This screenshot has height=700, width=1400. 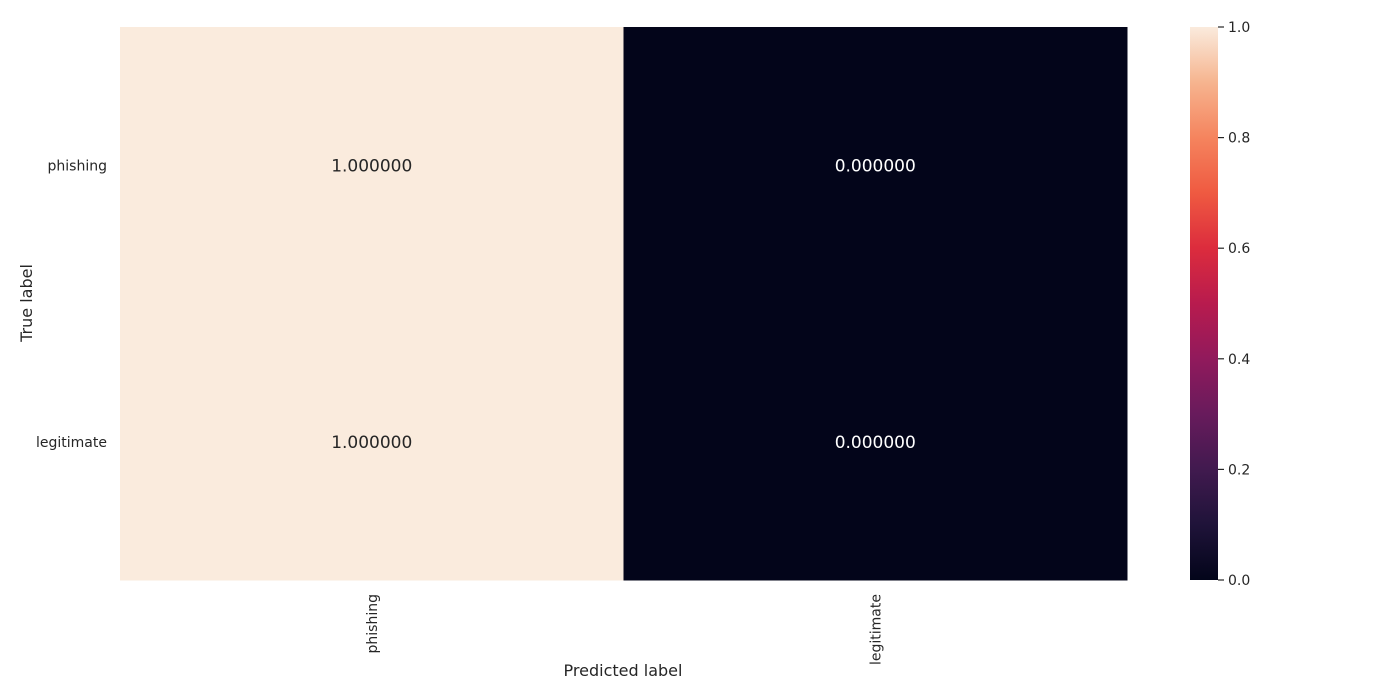 I want to click on colorbar-tick-label: 0.8, so click(x=1239, y=139).